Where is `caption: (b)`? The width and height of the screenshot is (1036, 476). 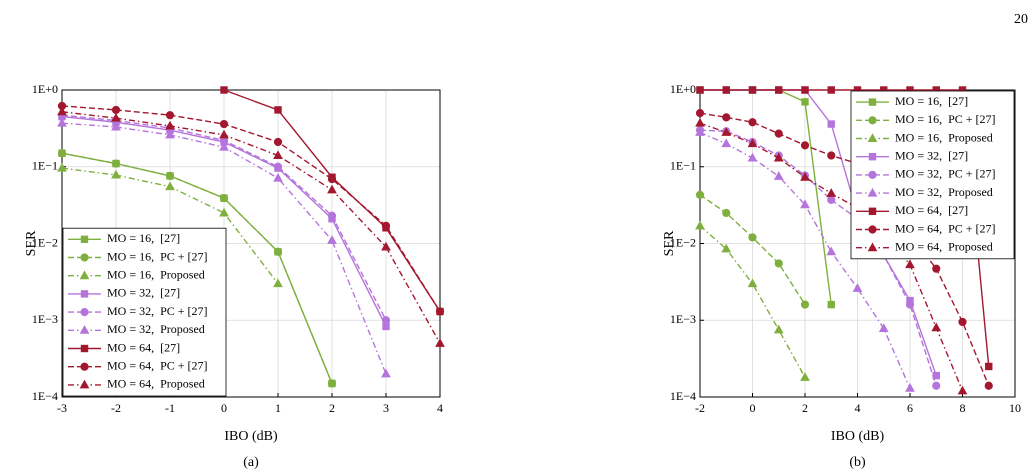 caption: (b) is located at coordinates (857, 462).